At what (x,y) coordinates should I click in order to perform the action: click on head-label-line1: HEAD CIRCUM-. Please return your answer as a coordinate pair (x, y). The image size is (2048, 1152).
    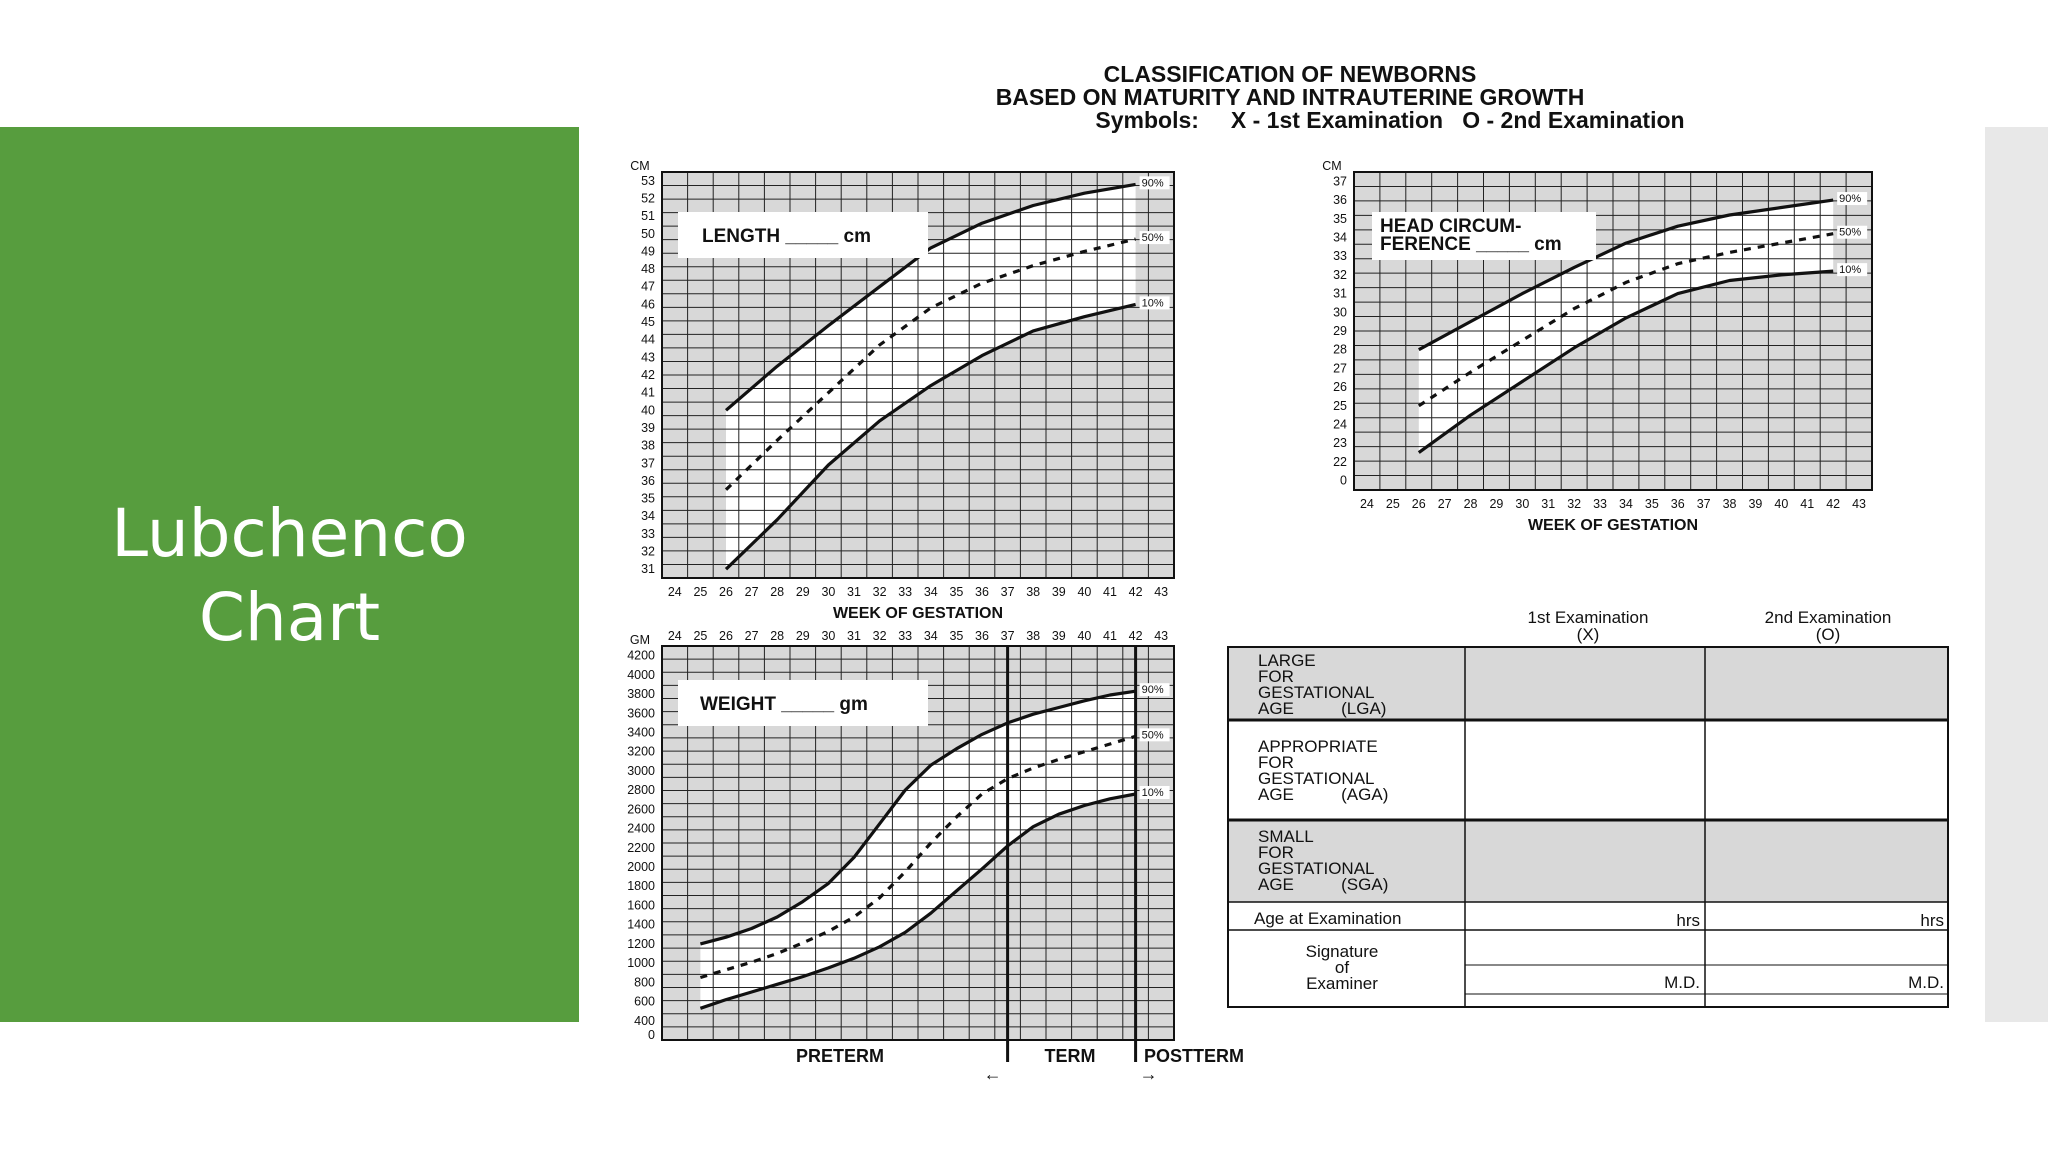
    Looking at the image, I should click on (1450, 226).